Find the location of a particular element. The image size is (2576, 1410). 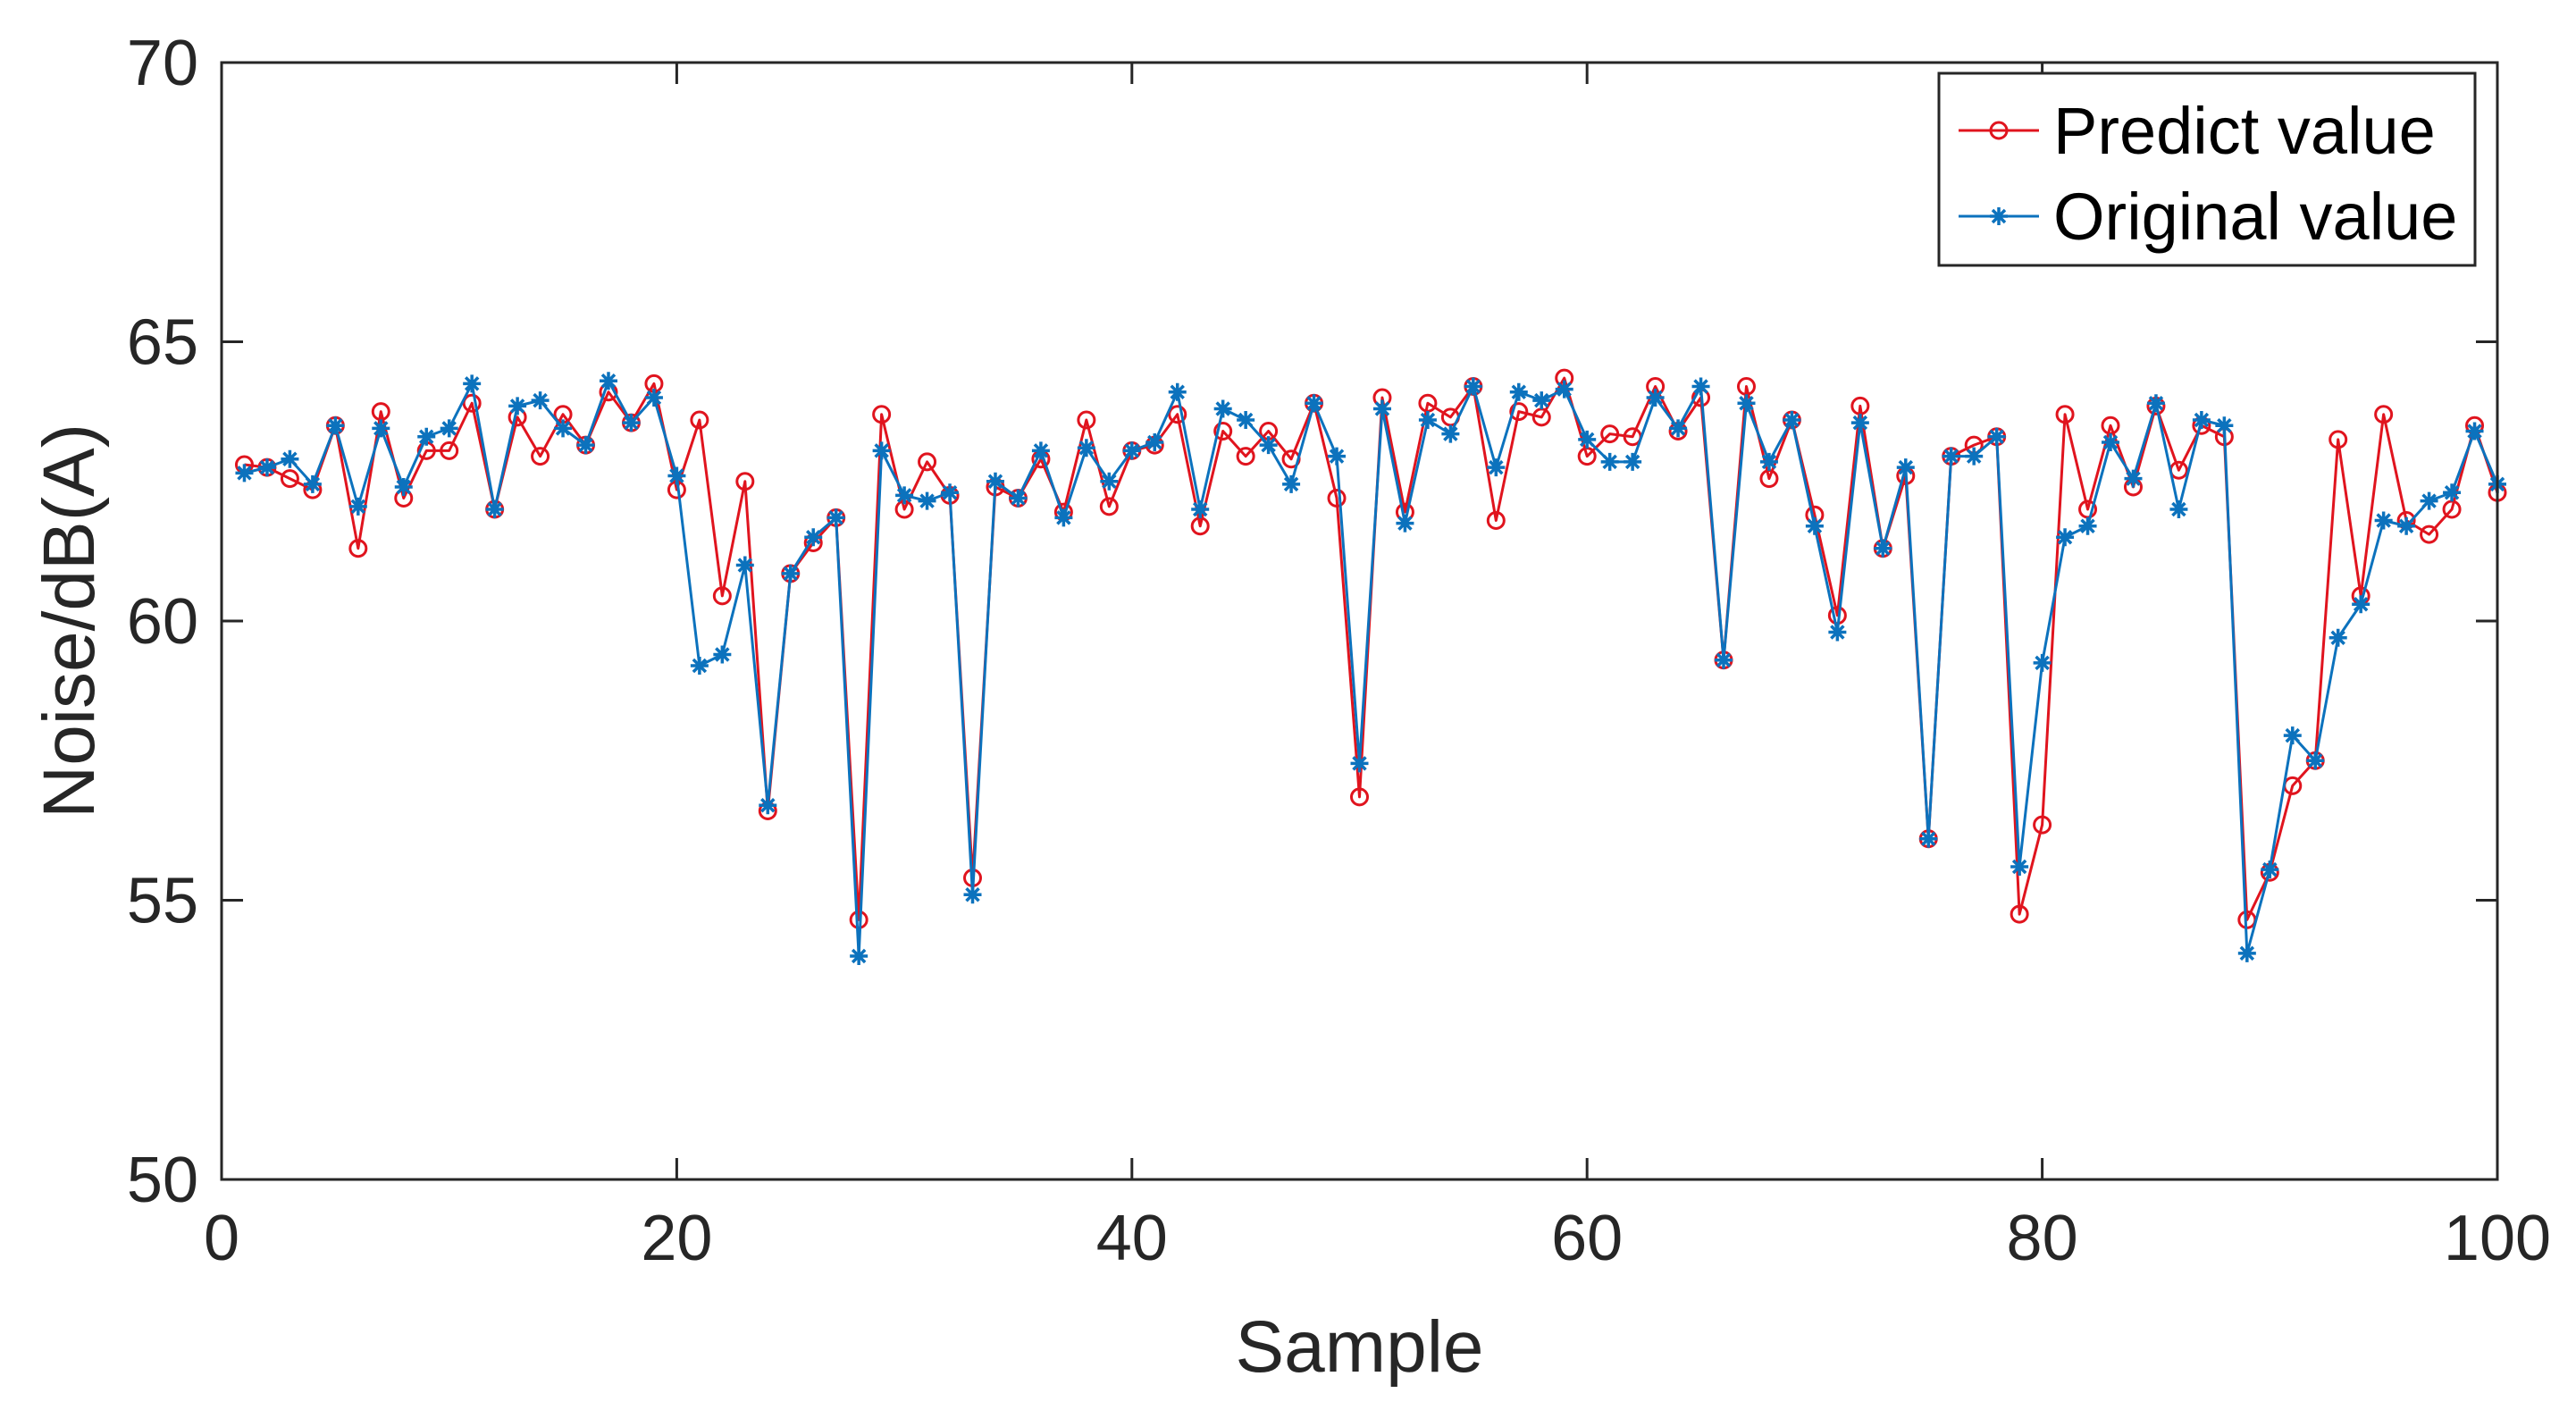

legend-marker-shape is located at coordinates (1999, 216).